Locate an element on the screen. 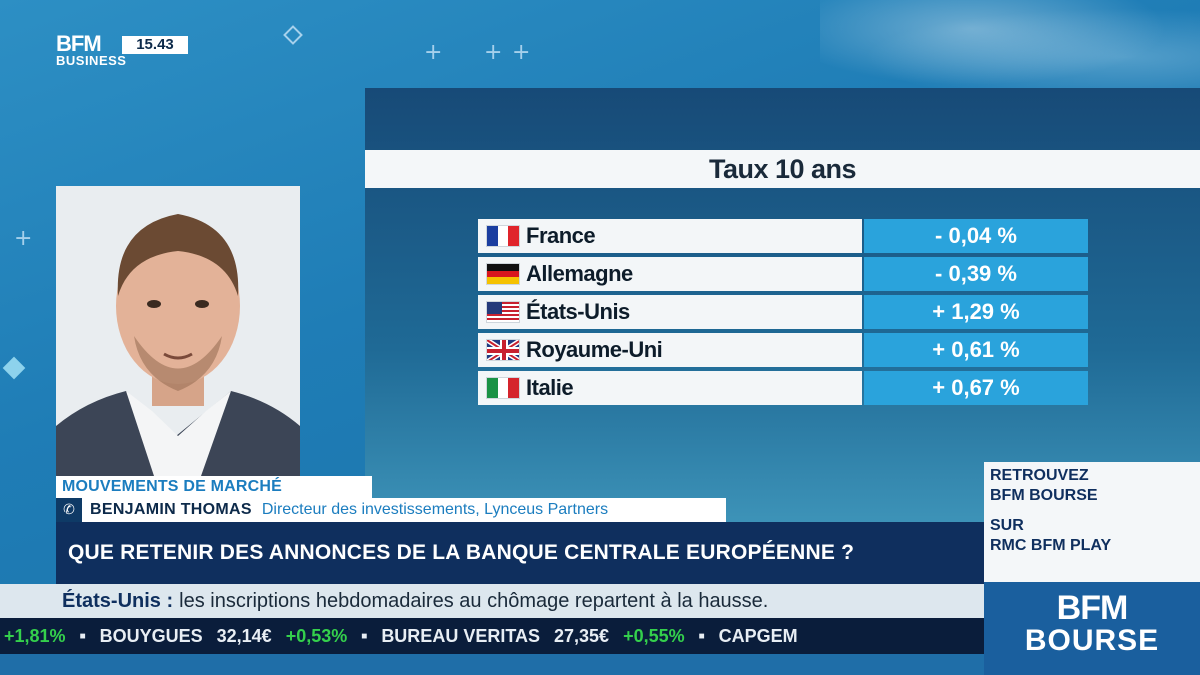 Image resolution: width=1200 pixels, height=675 pixels. ticker-symbol: CAPGEM is located at coordinates (758, 635).